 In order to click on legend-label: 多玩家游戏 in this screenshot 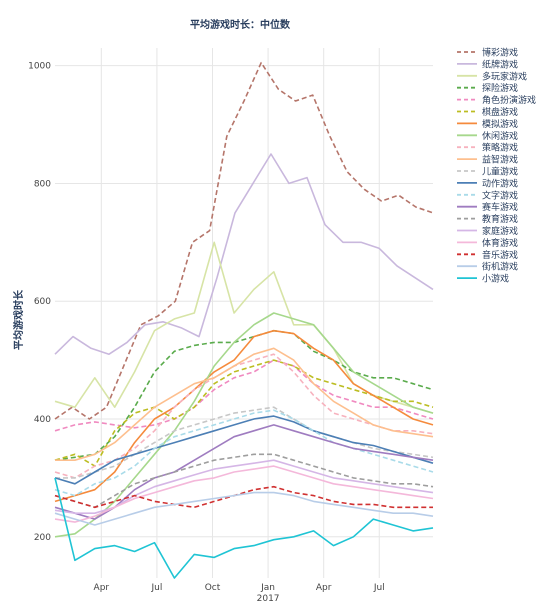, I will do `click(504, 76)`.